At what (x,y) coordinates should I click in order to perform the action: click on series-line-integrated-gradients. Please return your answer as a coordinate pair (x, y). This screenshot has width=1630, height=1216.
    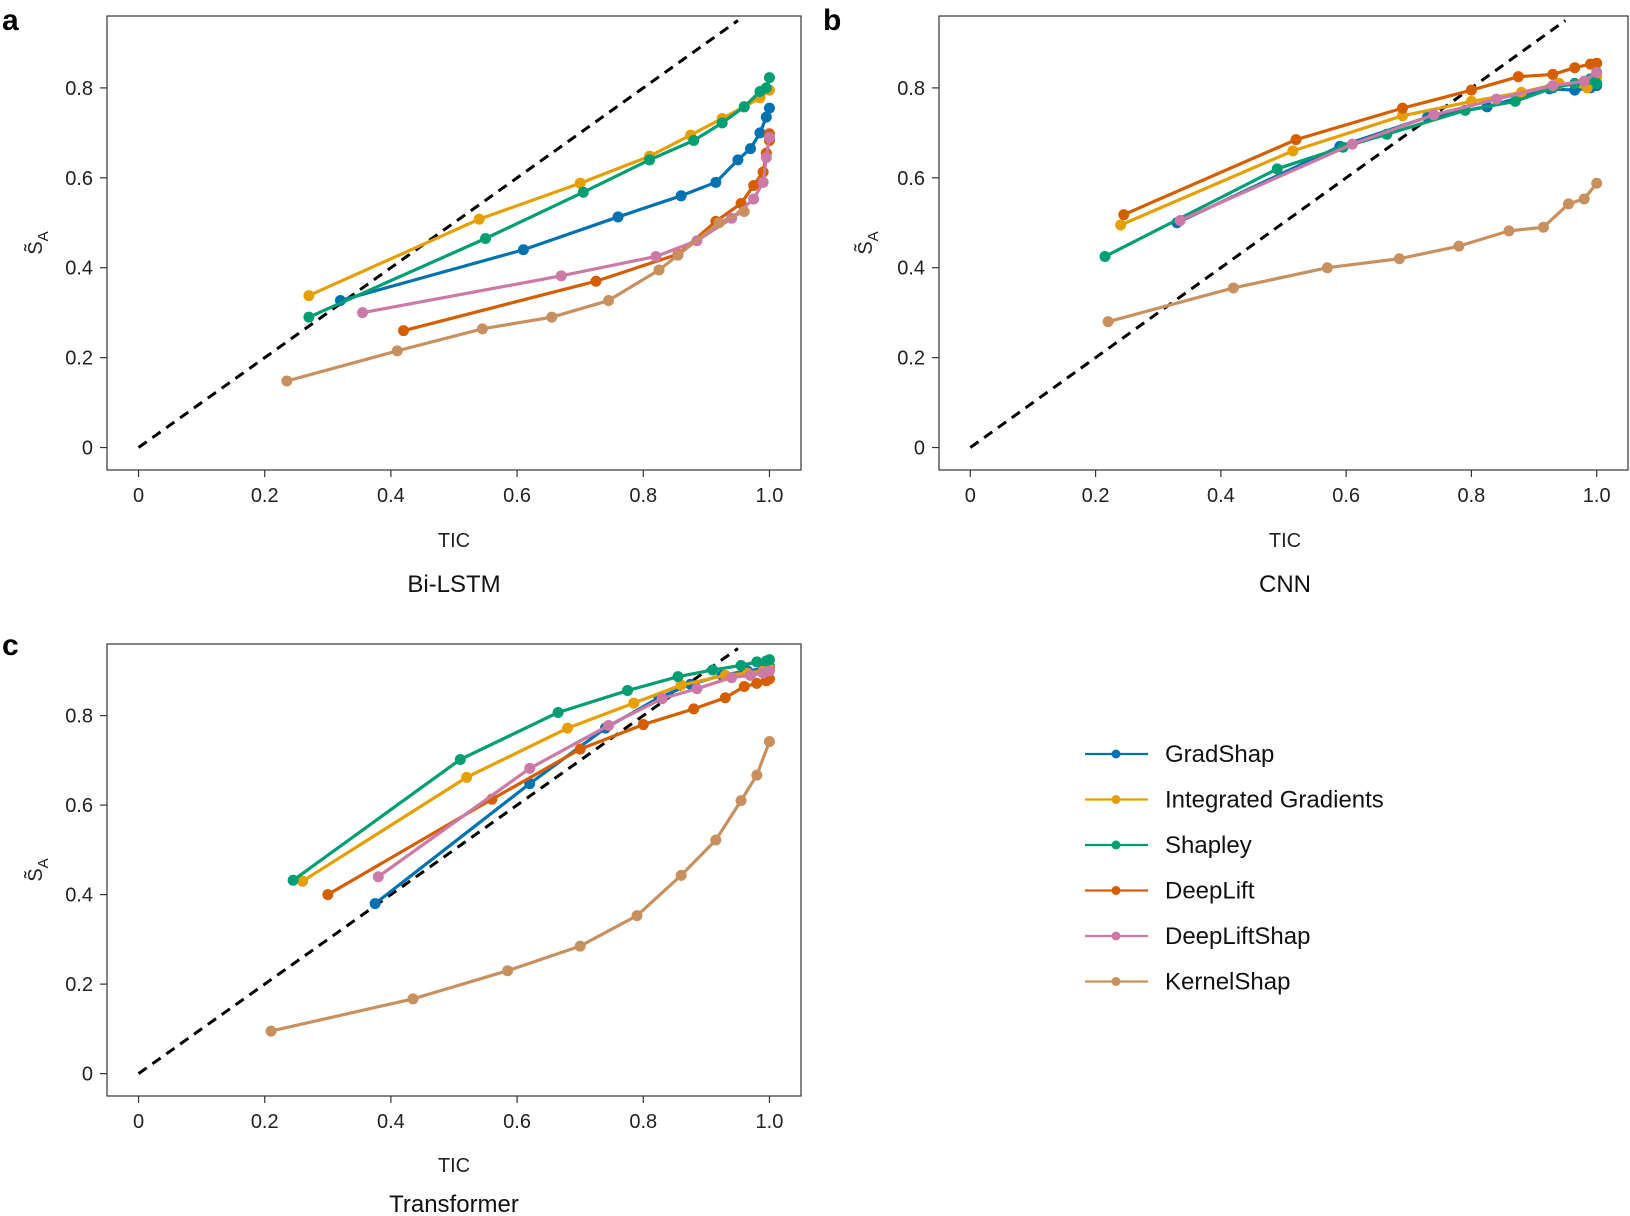
    Looking at the image, I should click on (539, 193).